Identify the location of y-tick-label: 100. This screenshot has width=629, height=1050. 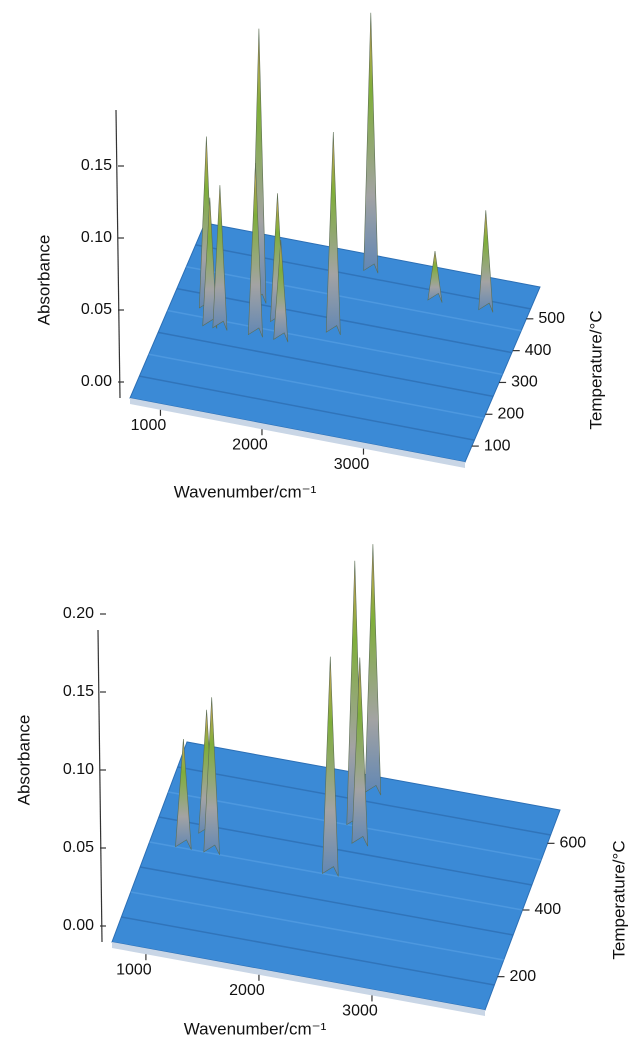
(497, 445).